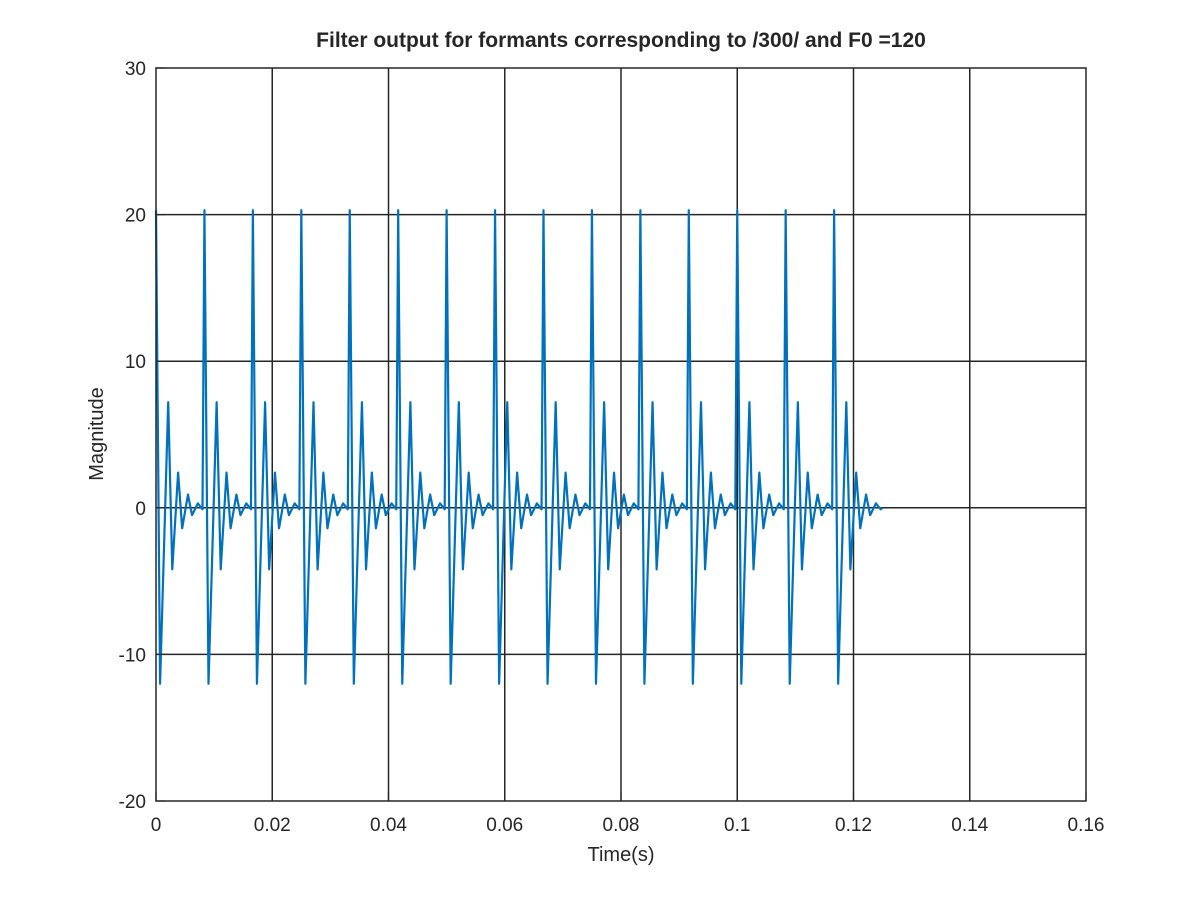  What do you see at coordinates (132, 436) in the screenshot?
I see `y-tick-labels: -20 -10 0 10 20 30` at bounding box center [132, 436].